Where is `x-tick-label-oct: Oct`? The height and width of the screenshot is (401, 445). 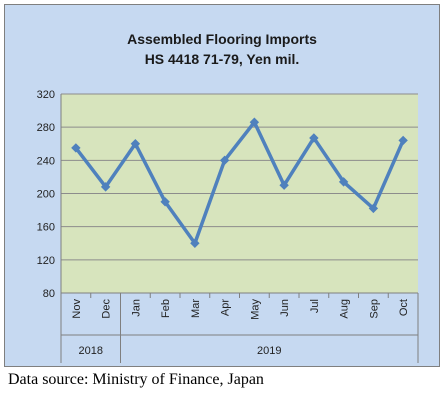 x-tick-label-oct: Oct is located at coordinates (404, 307).